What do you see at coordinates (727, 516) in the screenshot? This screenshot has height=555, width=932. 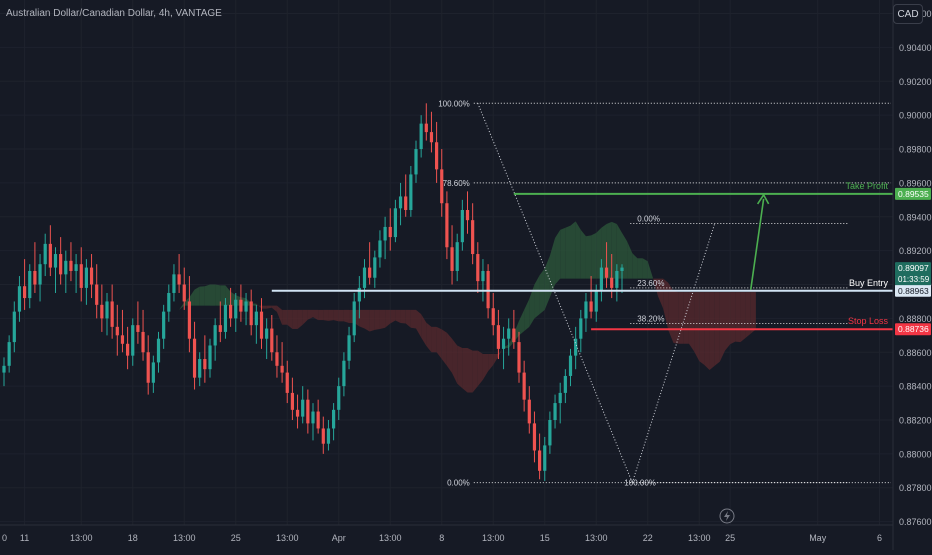 I see `bolt-icon` at bounding box center [727, 516].